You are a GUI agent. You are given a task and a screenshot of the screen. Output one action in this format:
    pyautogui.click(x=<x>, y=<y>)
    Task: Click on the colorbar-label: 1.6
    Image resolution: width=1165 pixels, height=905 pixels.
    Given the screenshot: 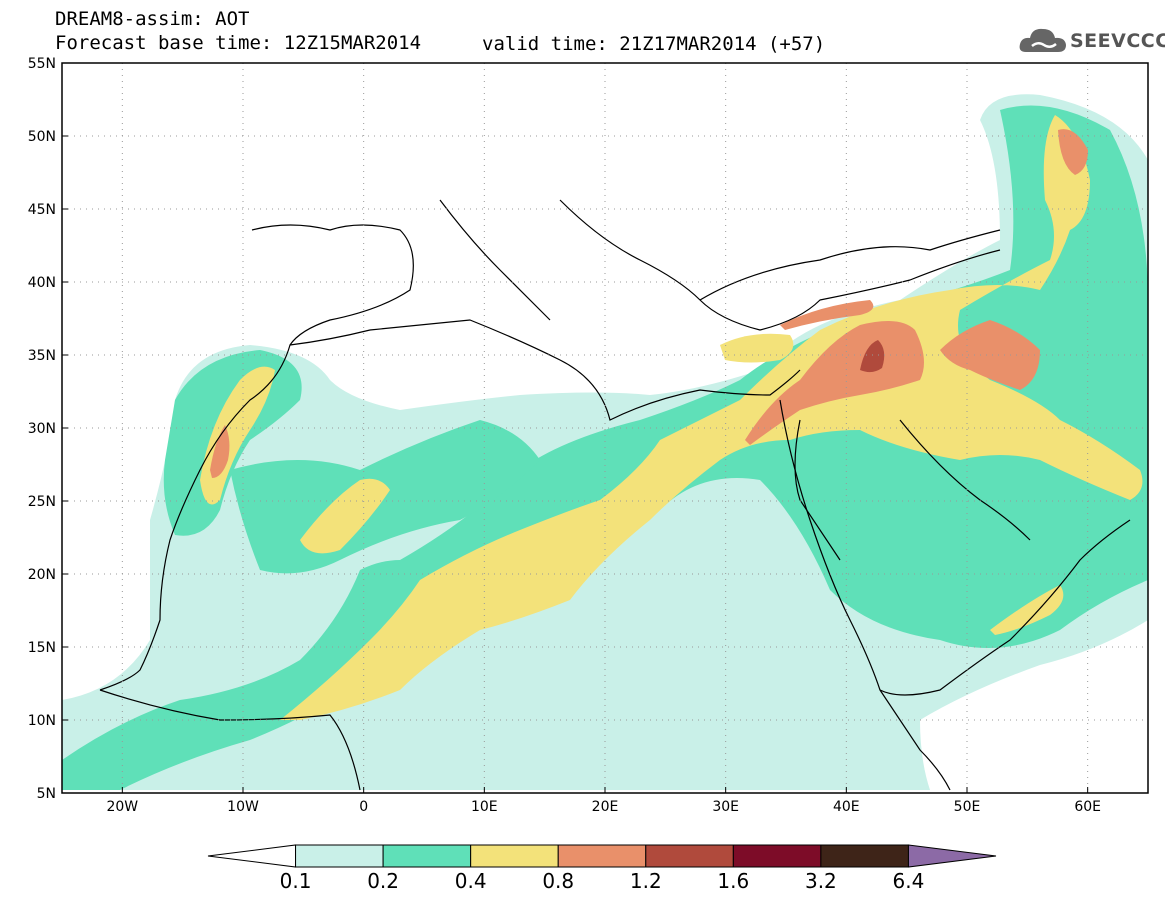 What is the action you would take?
    pyautogui.click(x=733, y=881)
    